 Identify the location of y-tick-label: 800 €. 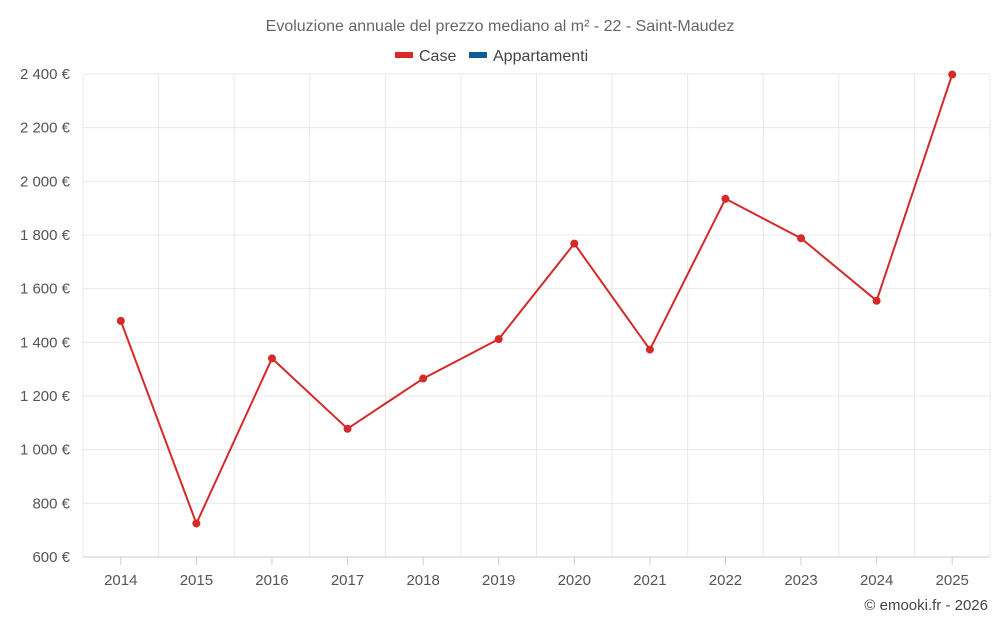
(51, 503).